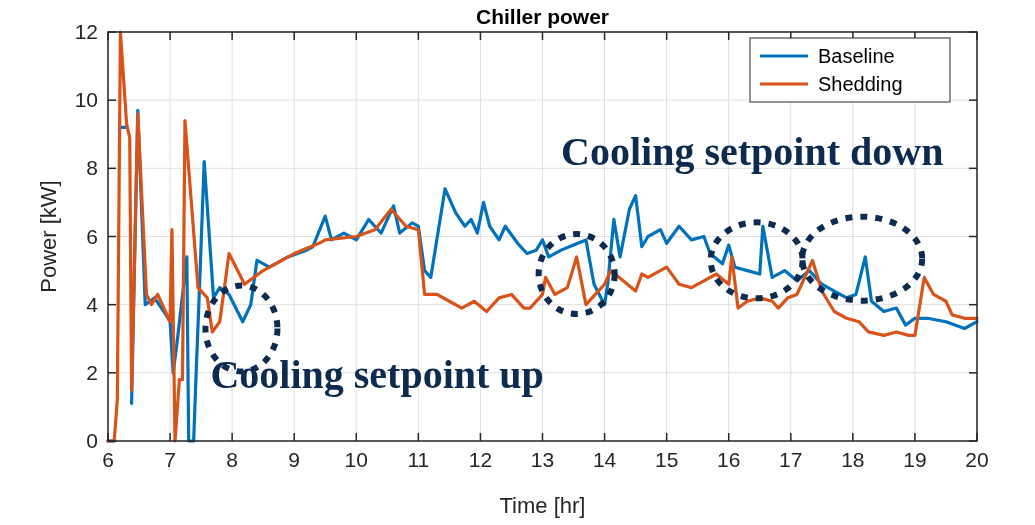  I want to click on y-tick-label: 6, so click(92, 236).